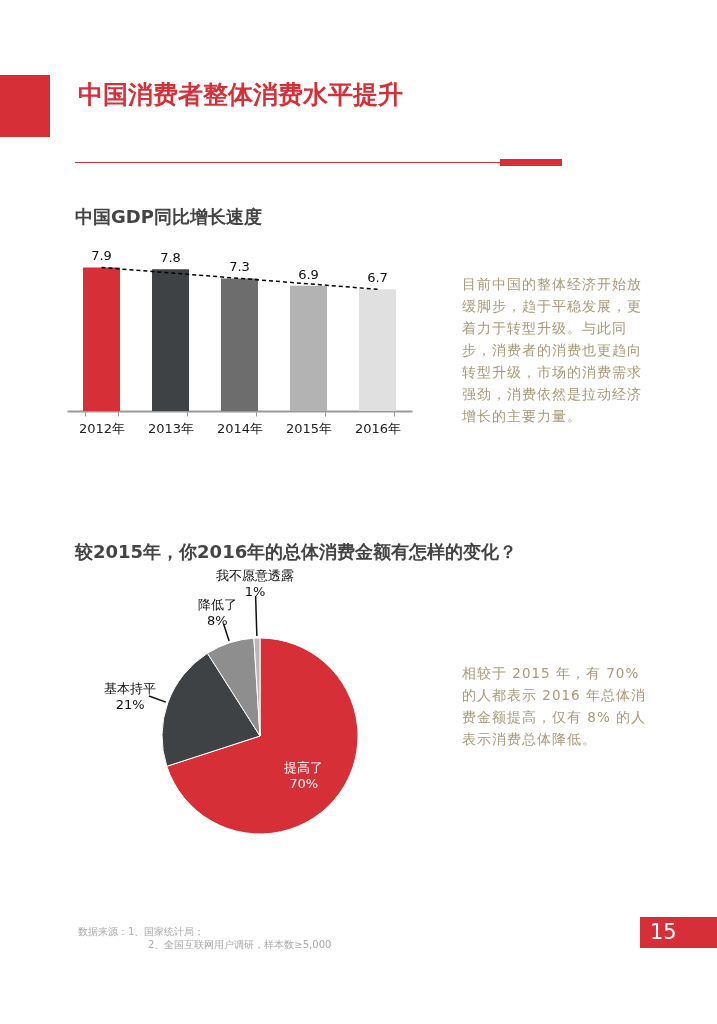 The height and width of the screenshot is (1024, 717). I want to click on source-note: 数据来源：1、国家统计局；, so click(141, 932).